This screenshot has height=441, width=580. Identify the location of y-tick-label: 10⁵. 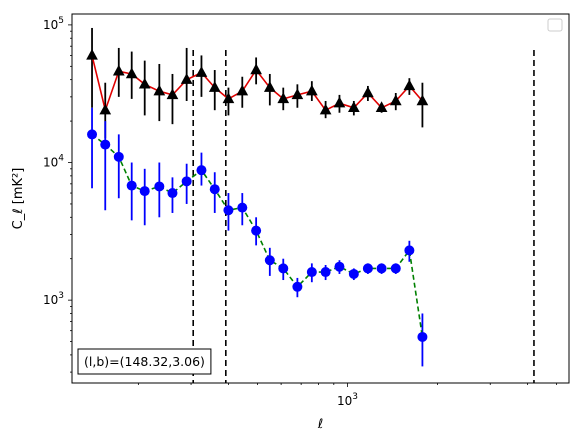
(53, 24).